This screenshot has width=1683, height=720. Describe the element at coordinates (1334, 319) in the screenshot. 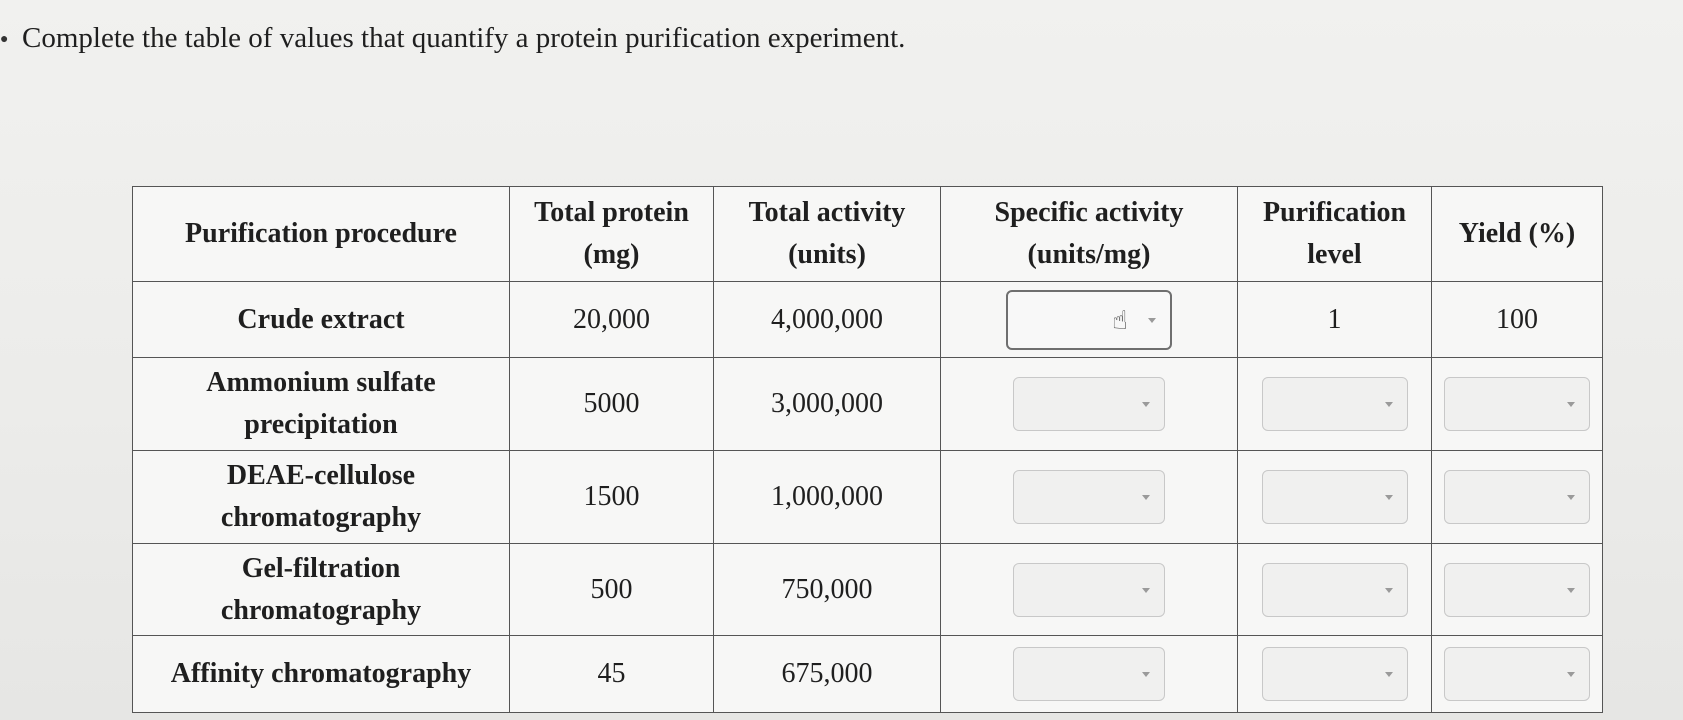

I see `cell-purification-level: 1` at that location.